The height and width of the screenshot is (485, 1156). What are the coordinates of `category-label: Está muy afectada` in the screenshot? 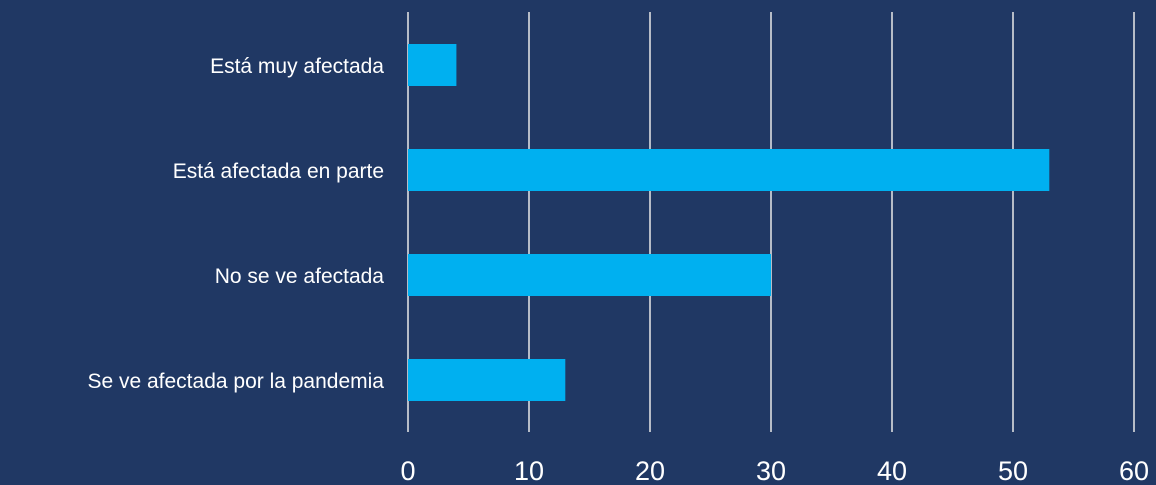 It's located at (297, 66).